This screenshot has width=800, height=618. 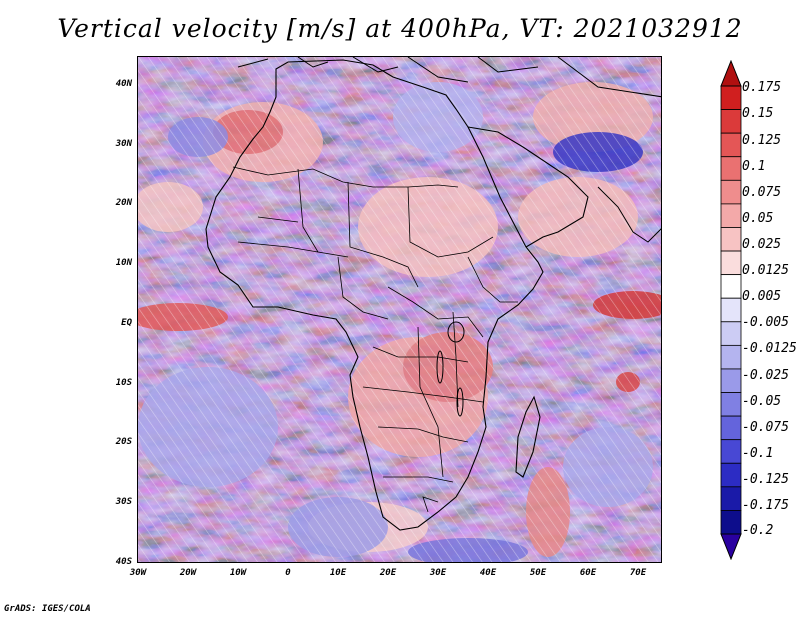 What do you see at coordinates (123, 203) in the screenshot?
I see `lat-label-20n: 20N` at bounding box center [123, 203].